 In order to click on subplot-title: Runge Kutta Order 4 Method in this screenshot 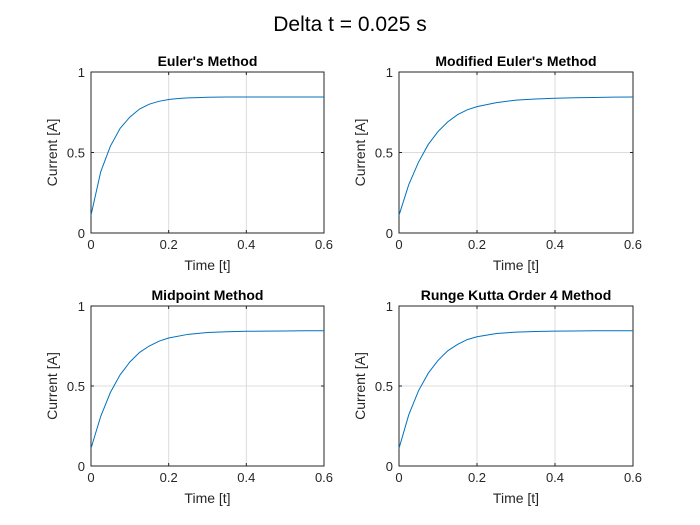, I will do `click(516, 295)`.